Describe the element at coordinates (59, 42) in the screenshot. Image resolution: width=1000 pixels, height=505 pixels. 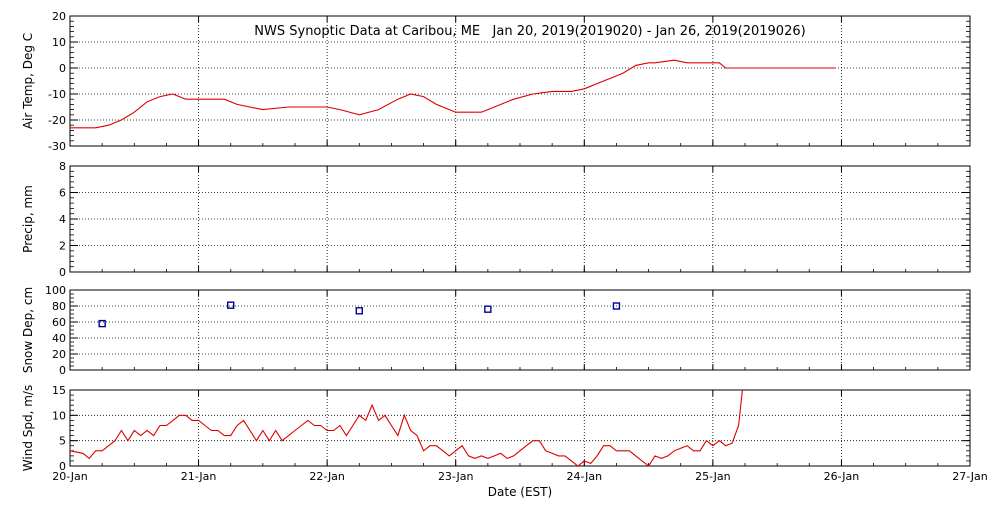
I see `temp-ytick-label: 10` at that location.